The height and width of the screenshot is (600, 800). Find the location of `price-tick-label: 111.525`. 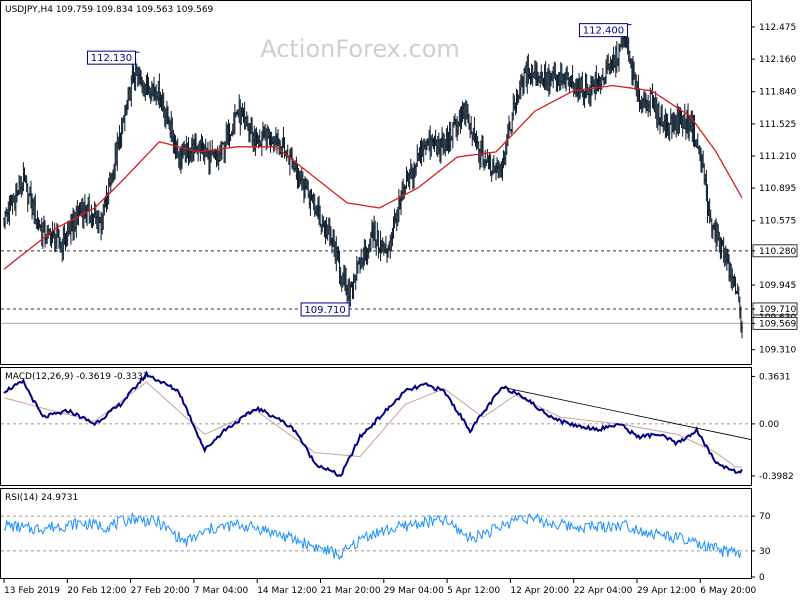

price-tick-label: 111.525 is located at coordinates (777, 125).